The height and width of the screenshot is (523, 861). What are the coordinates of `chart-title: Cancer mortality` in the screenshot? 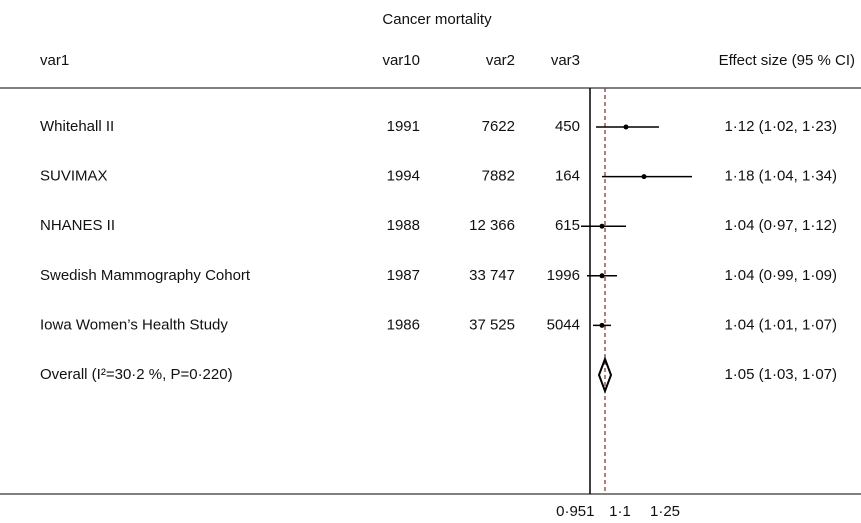 It's located at (437, 19).